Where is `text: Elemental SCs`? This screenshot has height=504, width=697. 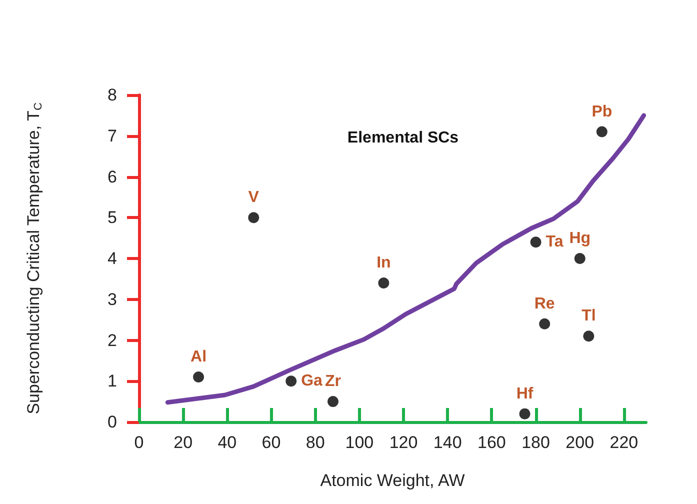 text: Elemental SCs is located at coordinates (403, 138).